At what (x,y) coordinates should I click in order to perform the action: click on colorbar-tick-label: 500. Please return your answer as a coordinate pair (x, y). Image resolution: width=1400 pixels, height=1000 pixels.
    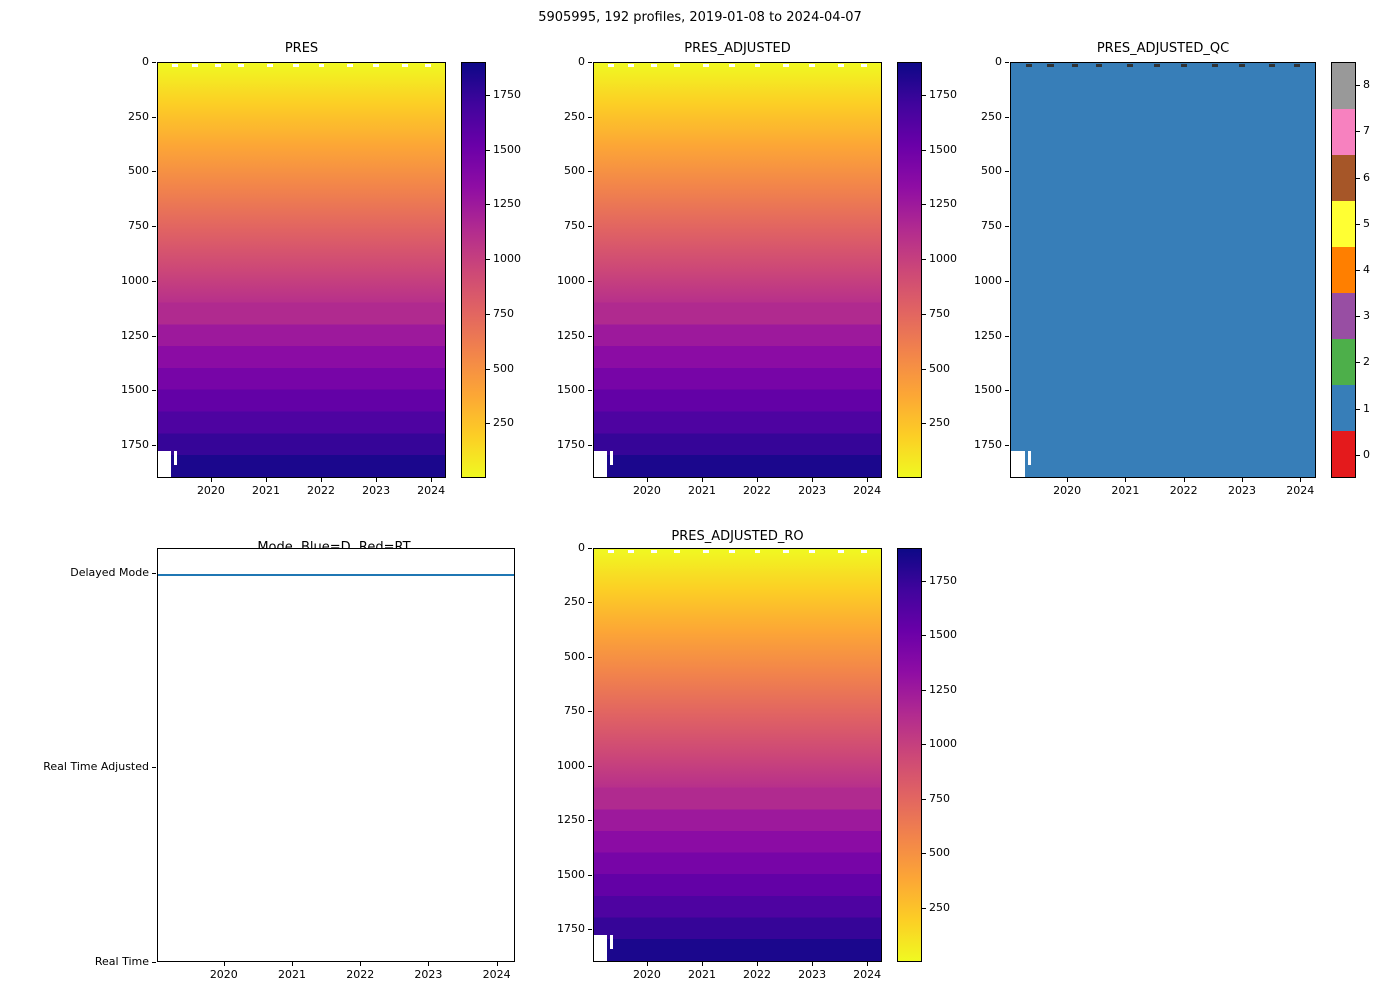
    Looking at the image, I should click on (503, 368).